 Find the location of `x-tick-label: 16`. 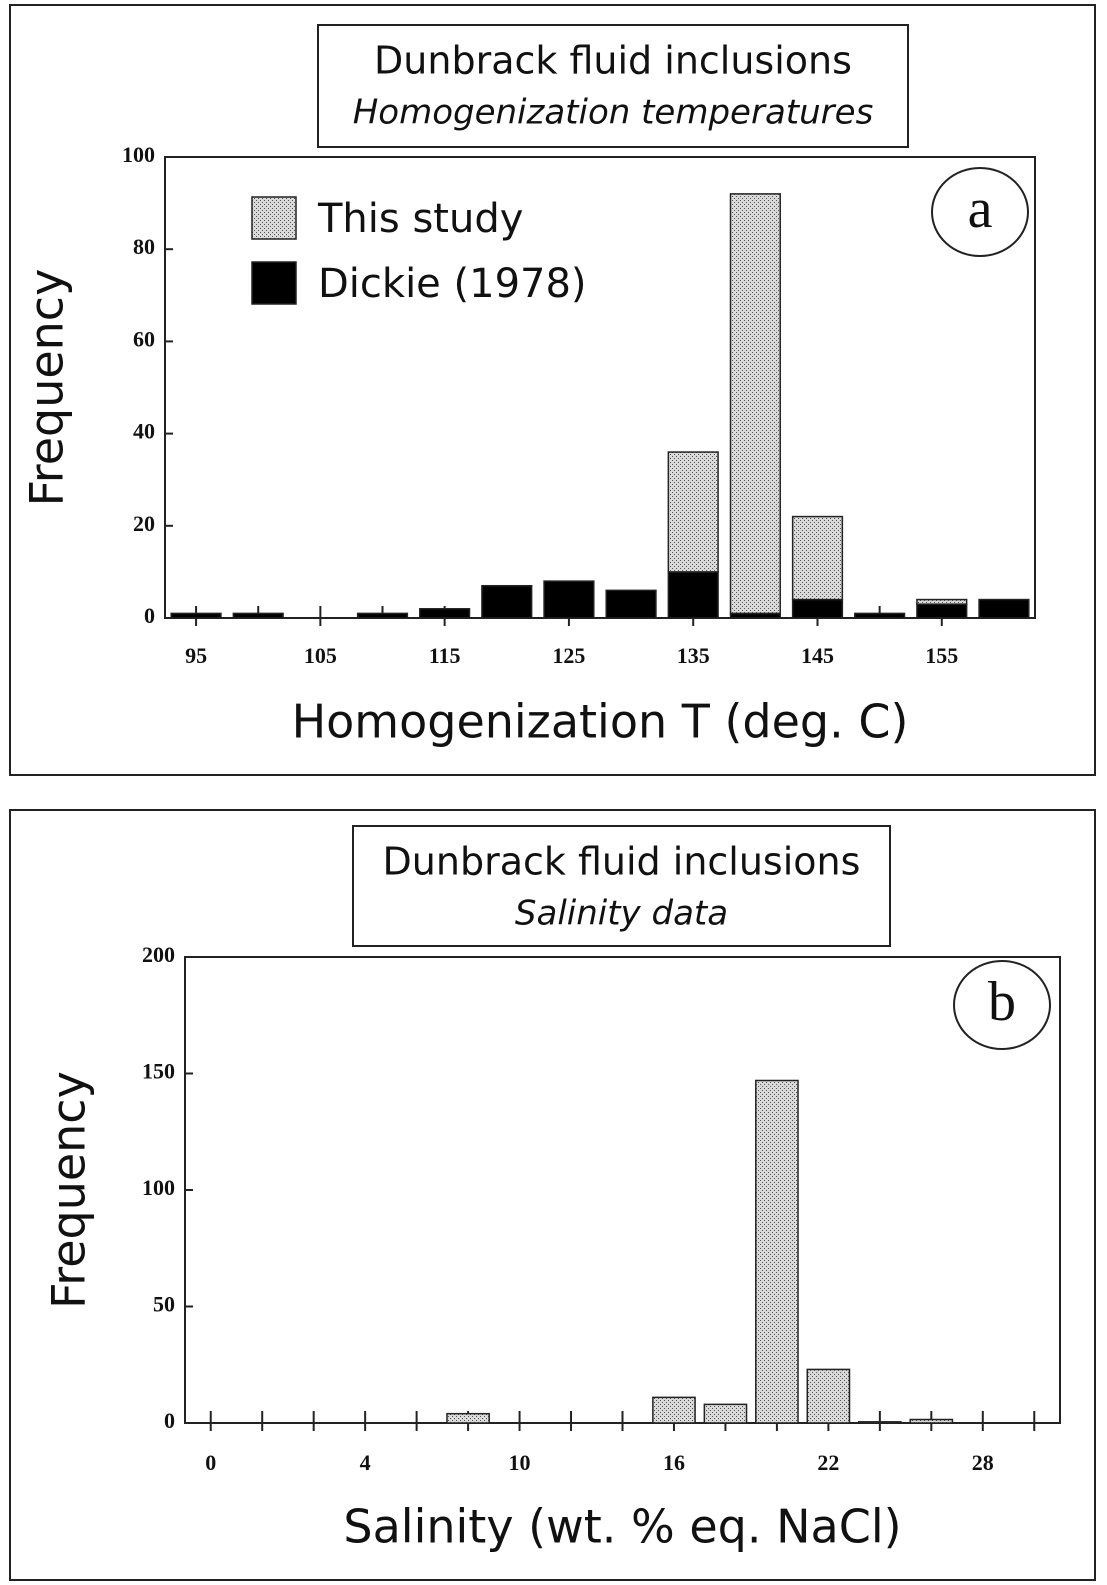

x-tick-label: 16 is located at coordinates (674, 1462).